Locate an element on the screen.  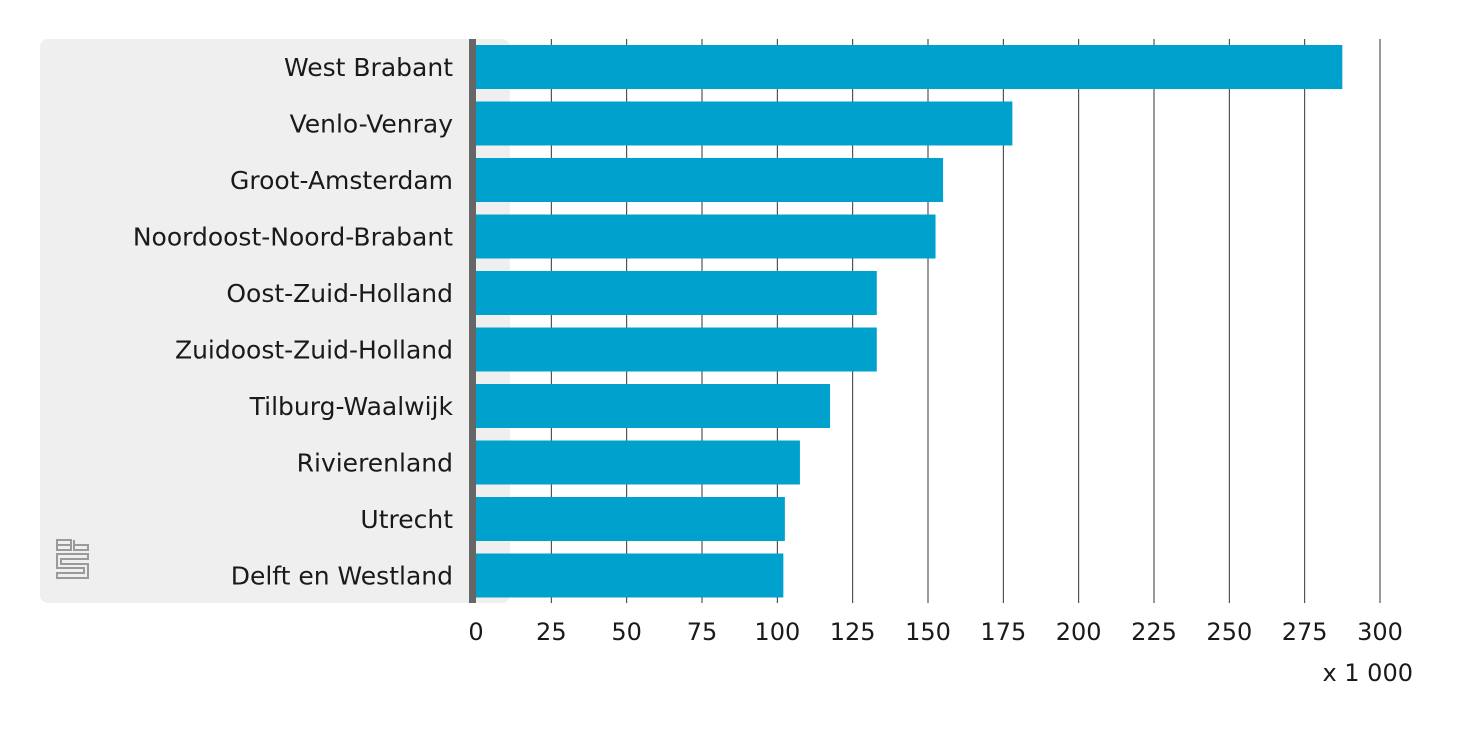
x-axis-unit-label: x 1 000 is located at coordinates (1367, 673).